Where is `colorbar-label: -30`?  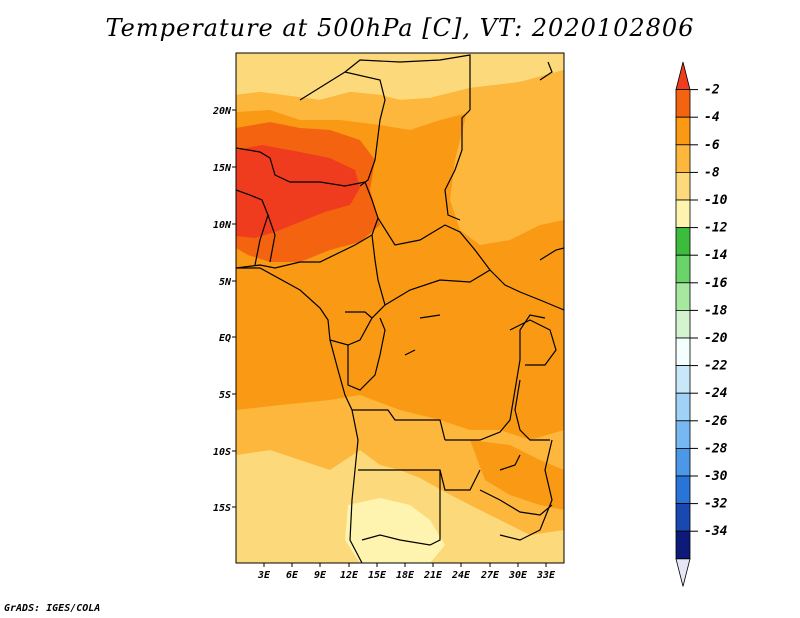 colorbar-label: -30 is located at coordinates (716, 476).